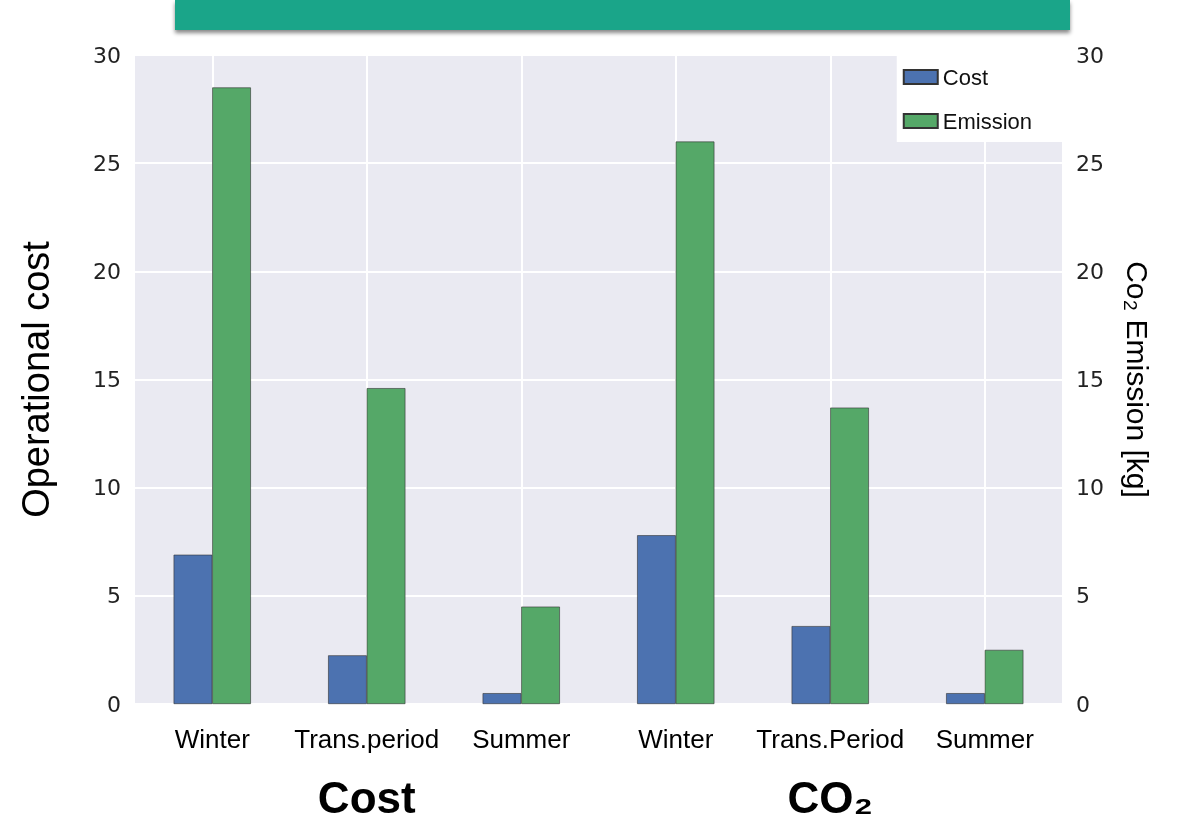 The width and height of the screenshot is (1188, 833). Describe the element at coordinates (1090, 271) in the screenshot. I see `y2-tick-label: 20` at that location.